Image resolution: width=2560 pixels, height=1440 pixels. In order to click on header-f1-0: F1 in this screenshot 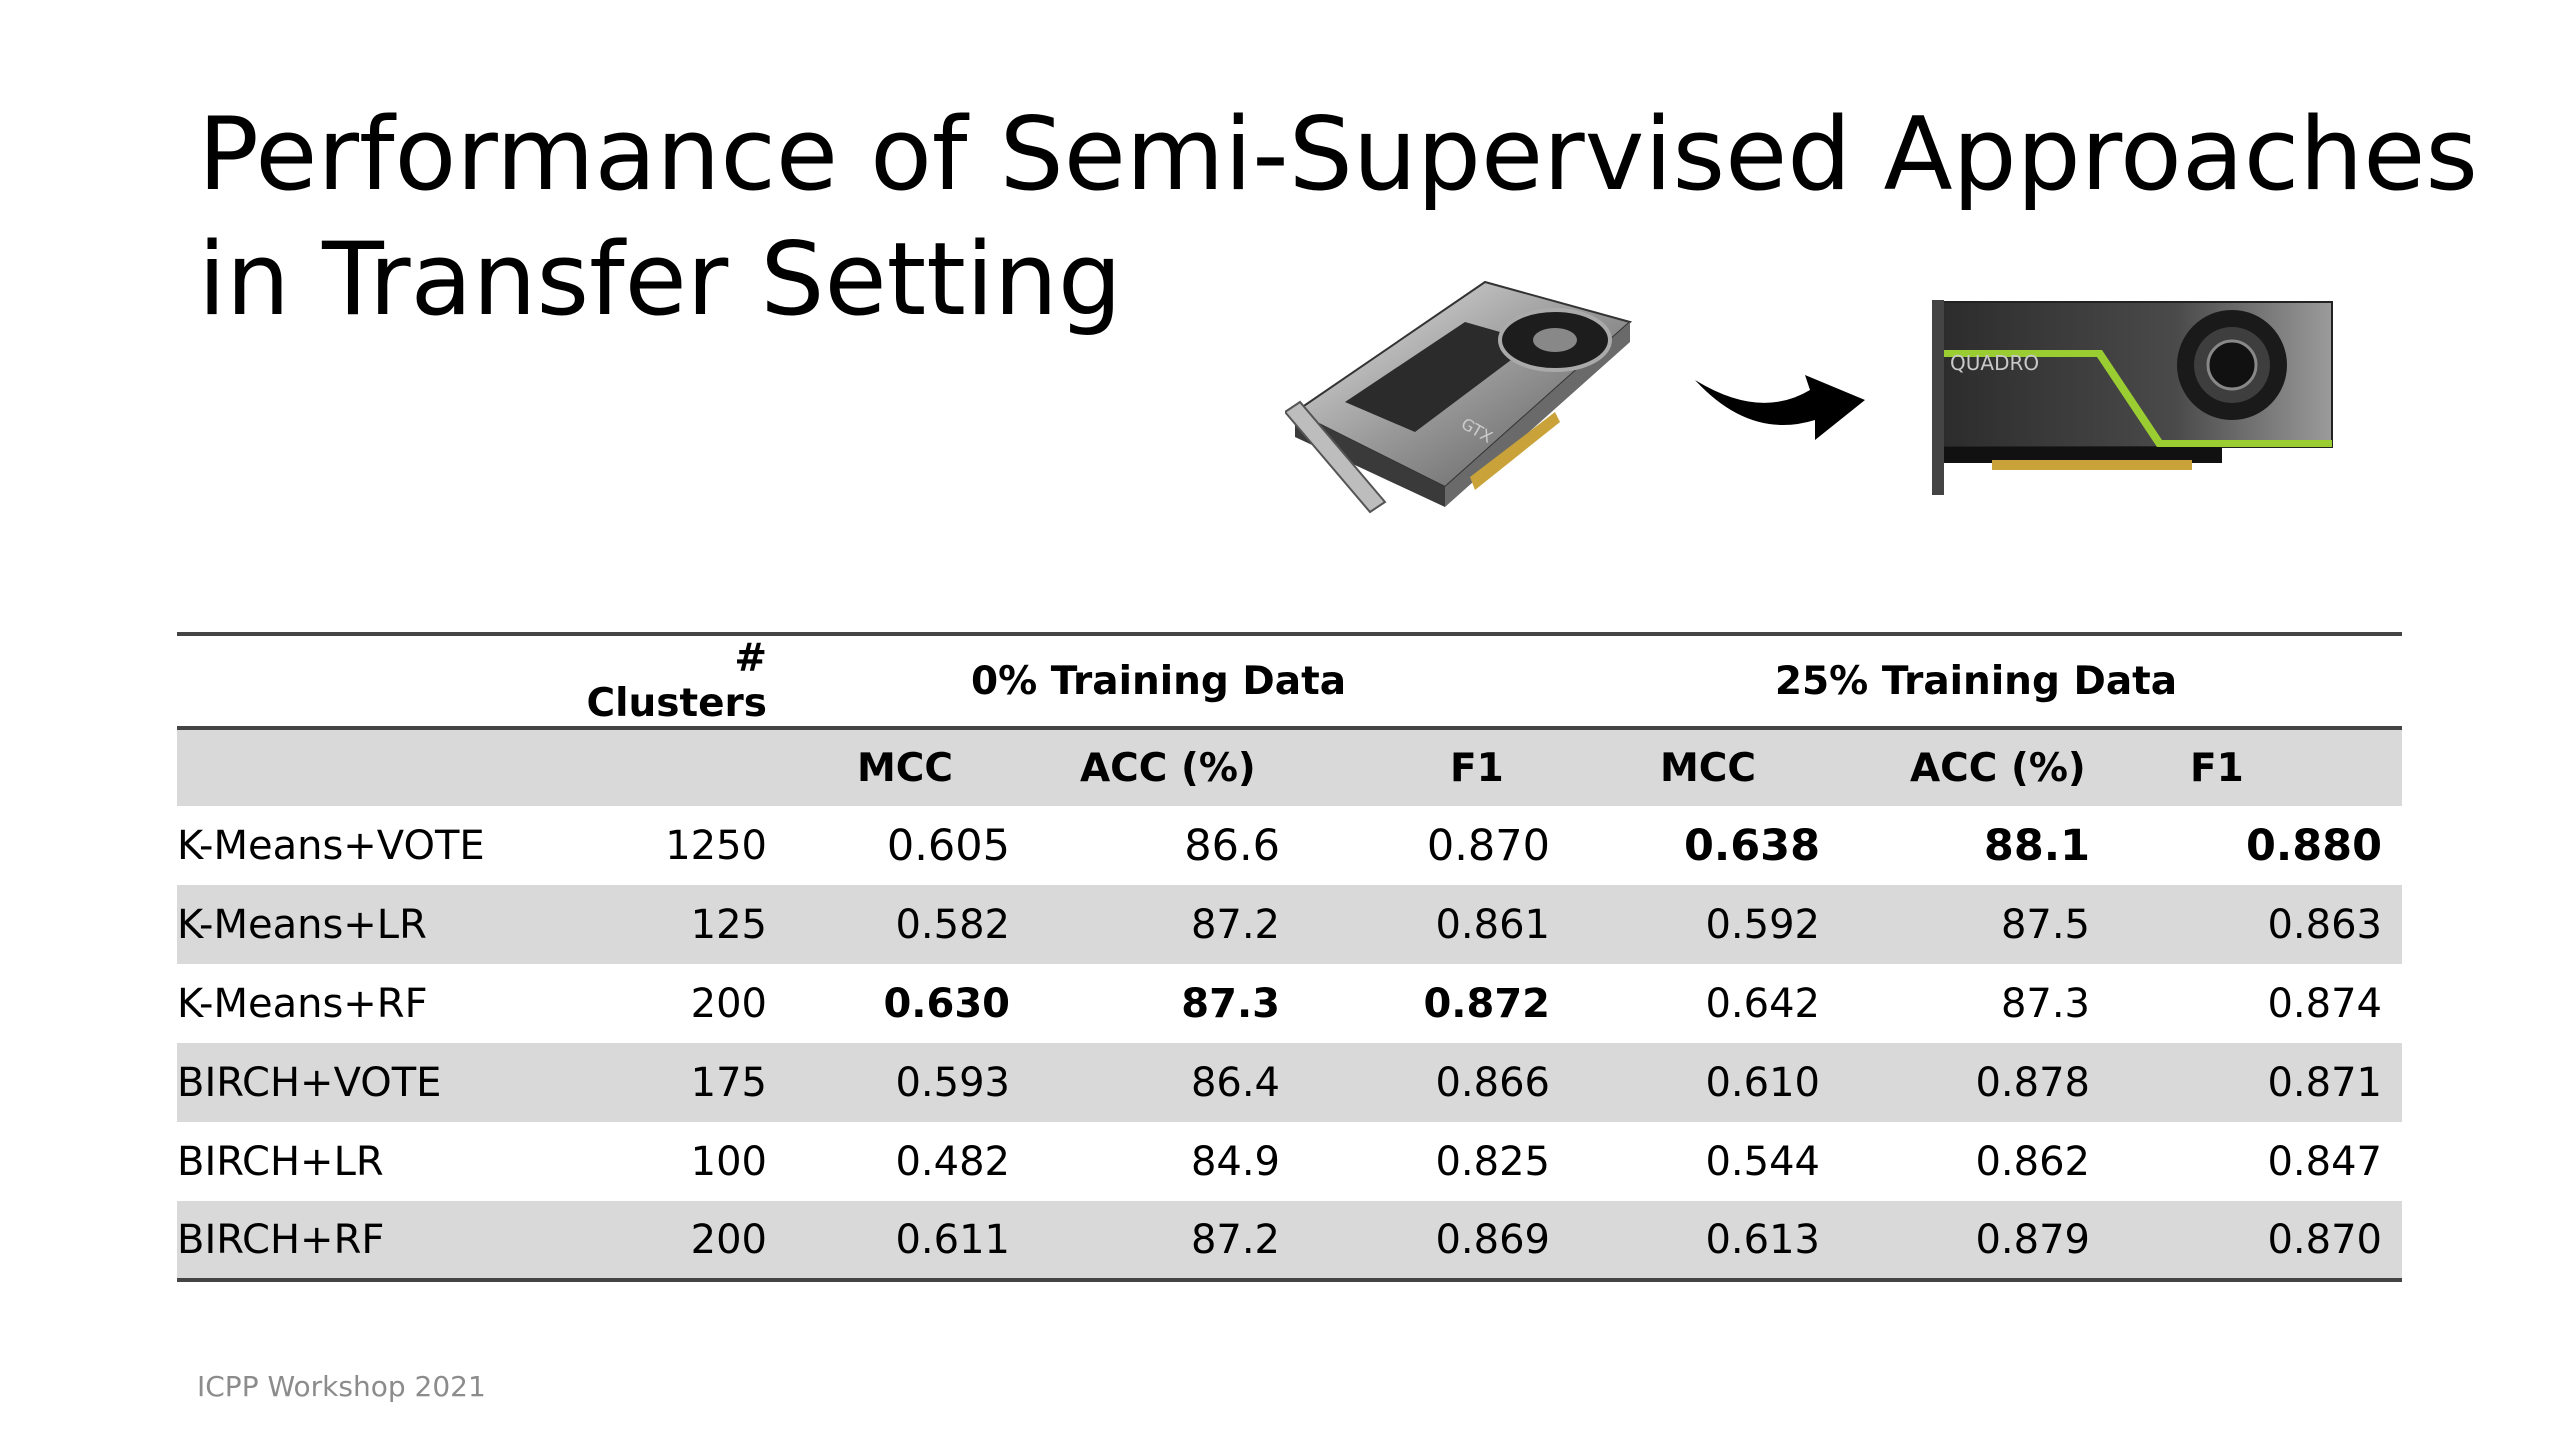, I will do `click(1477, 768)`.